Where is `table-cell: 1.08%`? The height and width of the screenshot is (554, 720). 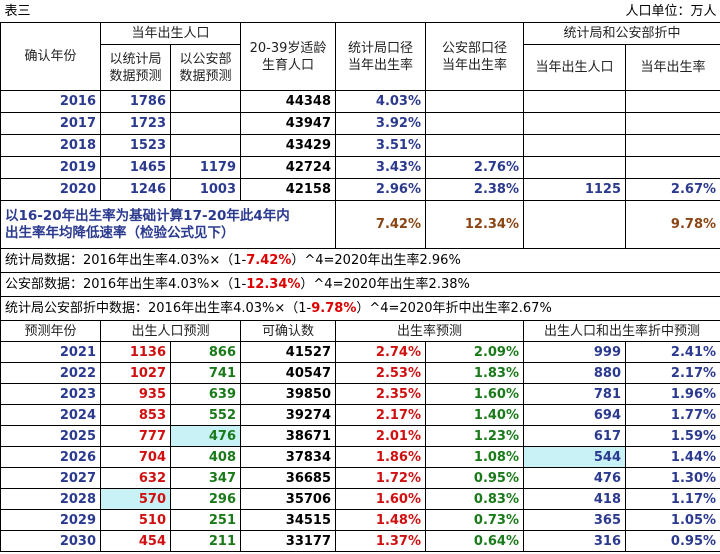
table-cell: 1.08% is located at coordinates (475, 457).